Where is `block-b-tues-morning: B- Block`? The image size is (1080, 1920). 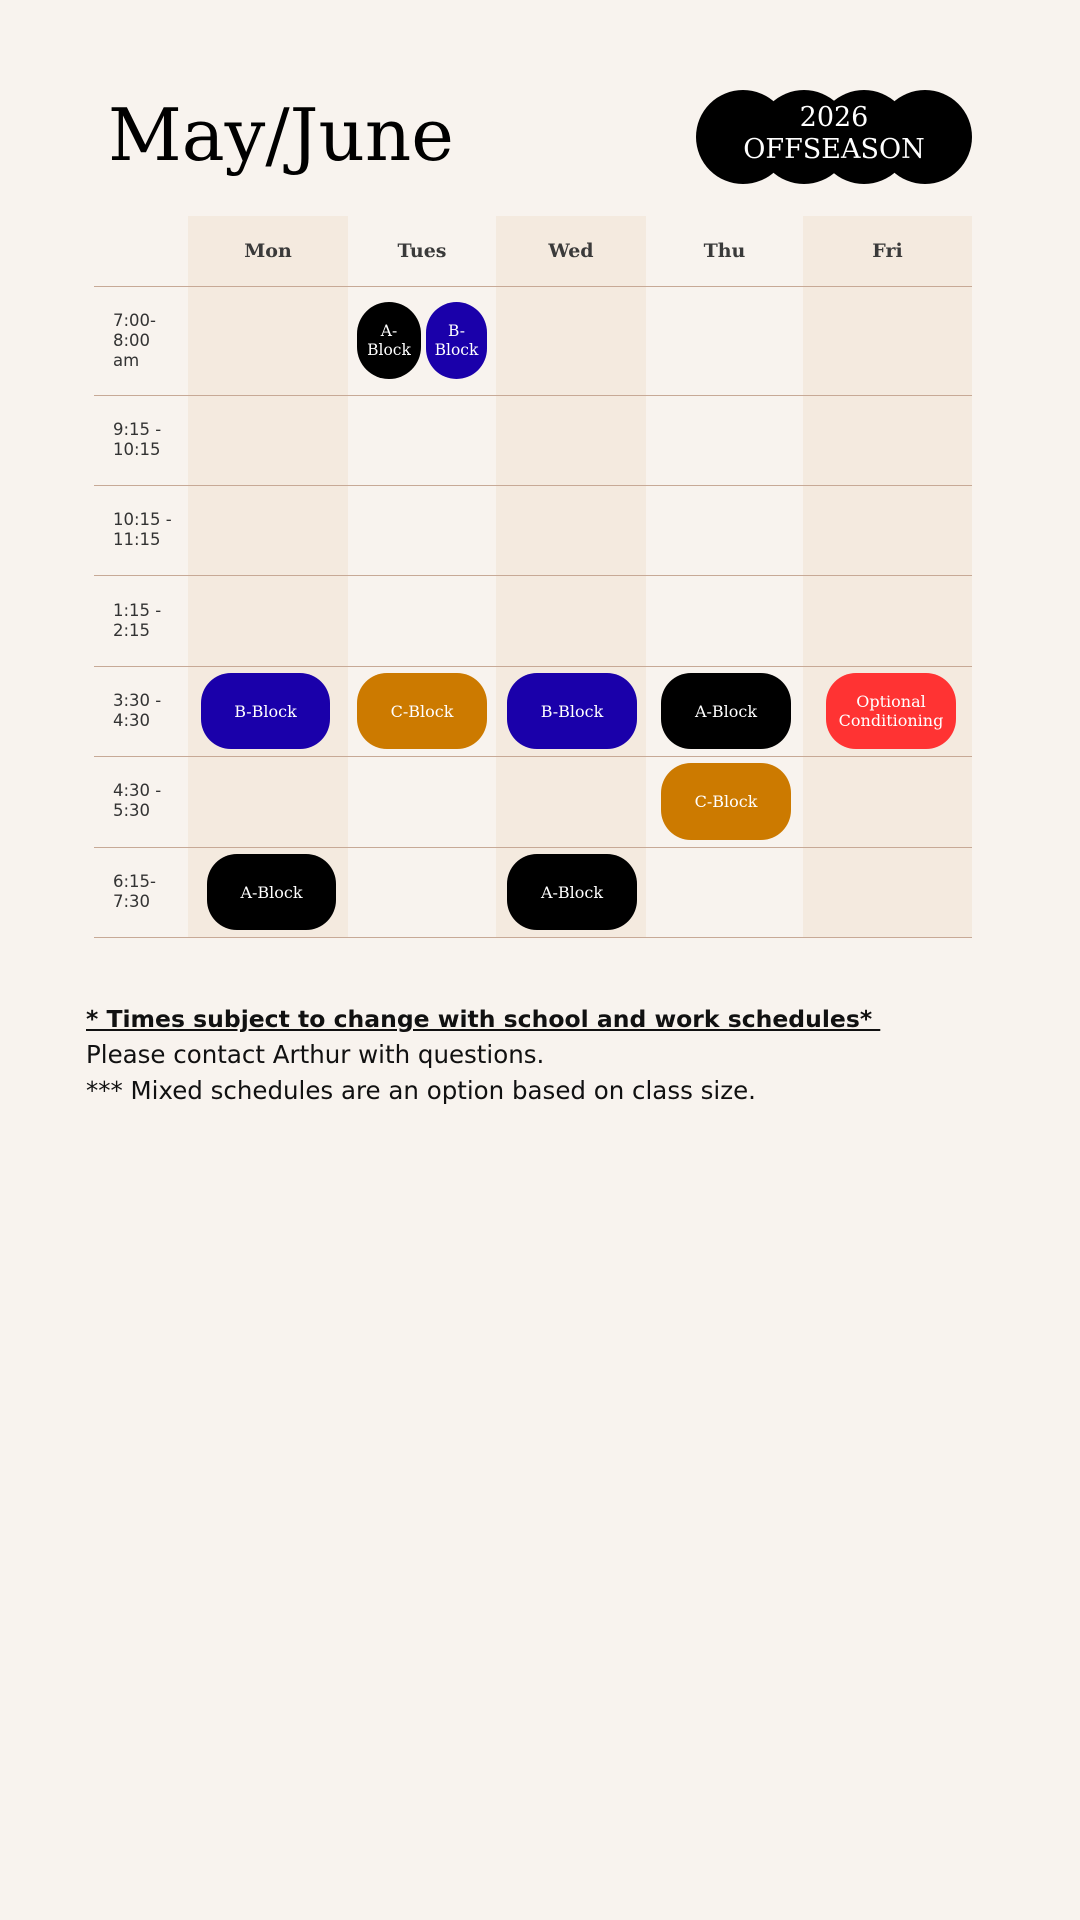
block-b-tues-morning: B- Block is located at coordinates (456, 340).